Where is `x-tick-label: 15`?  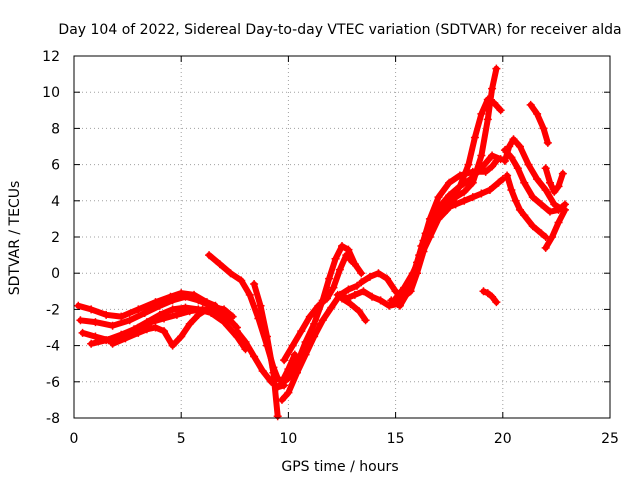 x-tick-label: 15 is located at coordinates (396, 439).